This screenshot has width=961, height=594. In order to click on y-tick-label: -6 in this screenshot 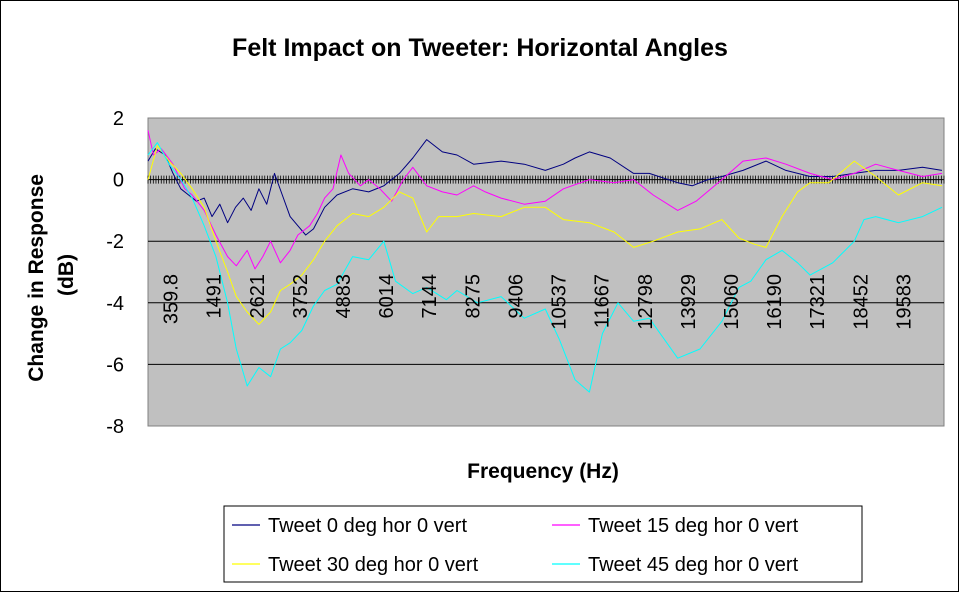, I will do `click(115, 365)`.